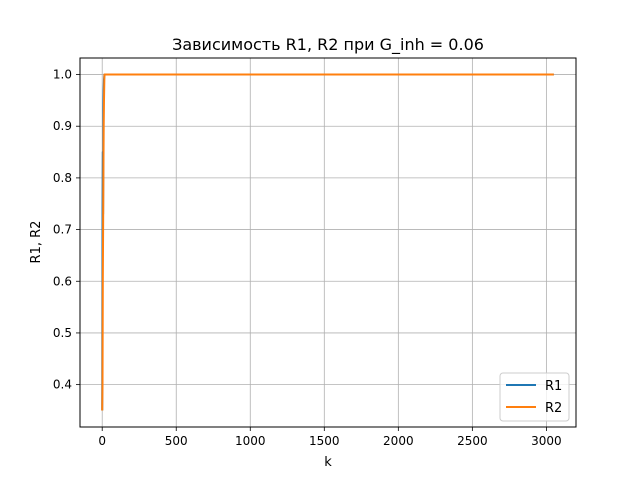 Image resolution: width=640 pixels, height=484 pixels. Describe the element at coordinates (36, 242) in the screenshot. I see `y-axis-label: R1, R2` at that location.